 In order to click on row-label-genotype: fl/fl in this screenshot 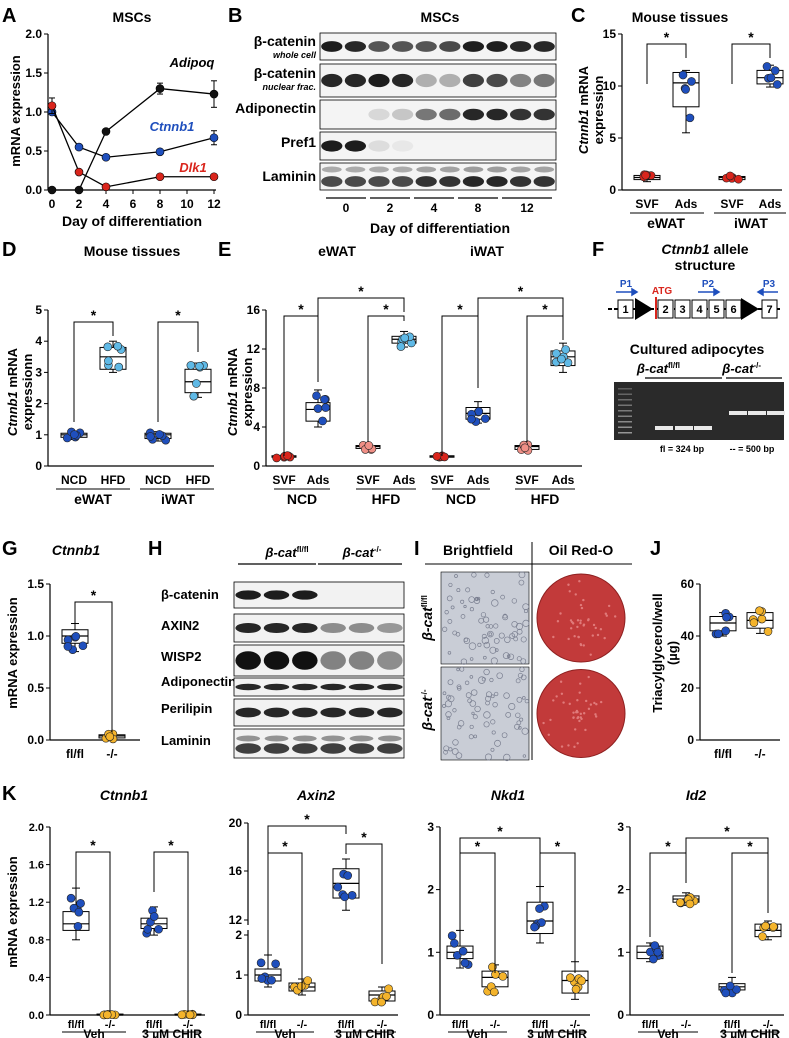, I will do `click(424, 601)`.